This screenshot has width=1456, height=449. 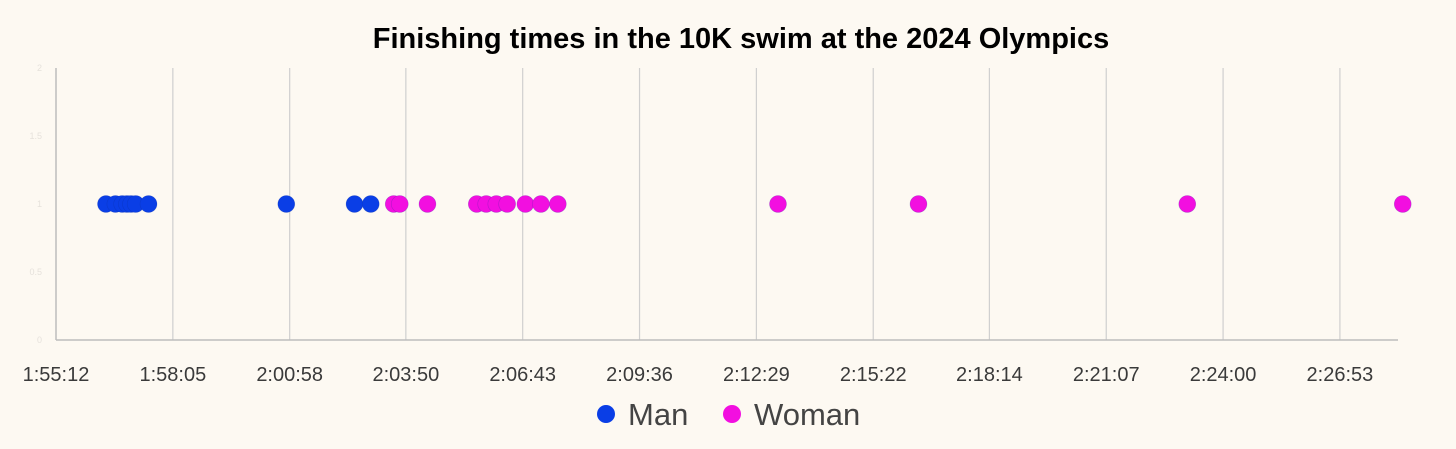 What do you see at coordinates (238, 204) in the screenshot?
I see `series-man` at bounding box center [238, 204].